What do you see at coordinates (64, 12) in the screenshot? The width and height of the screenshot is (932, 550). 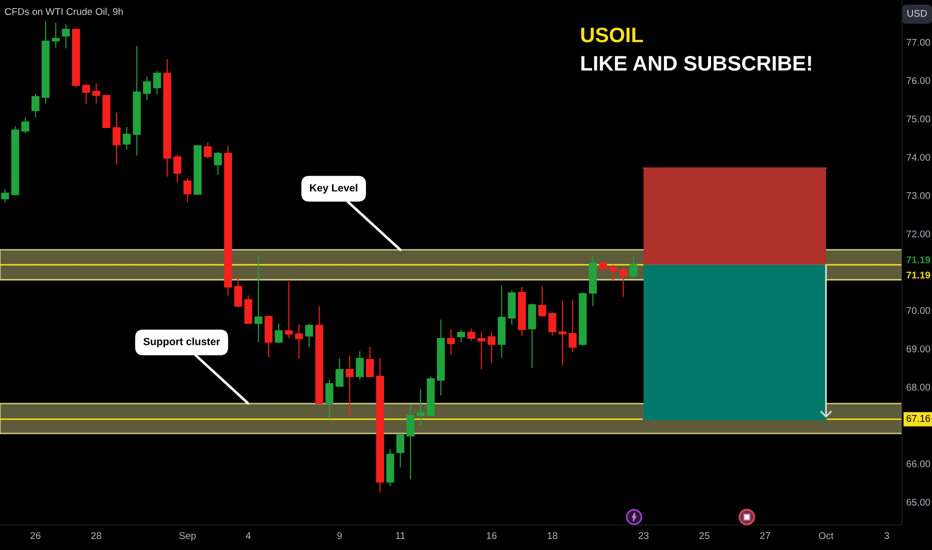 I see `text: CFDs on WTI Crude Oil, 9h` at bounding box center [64, 12].